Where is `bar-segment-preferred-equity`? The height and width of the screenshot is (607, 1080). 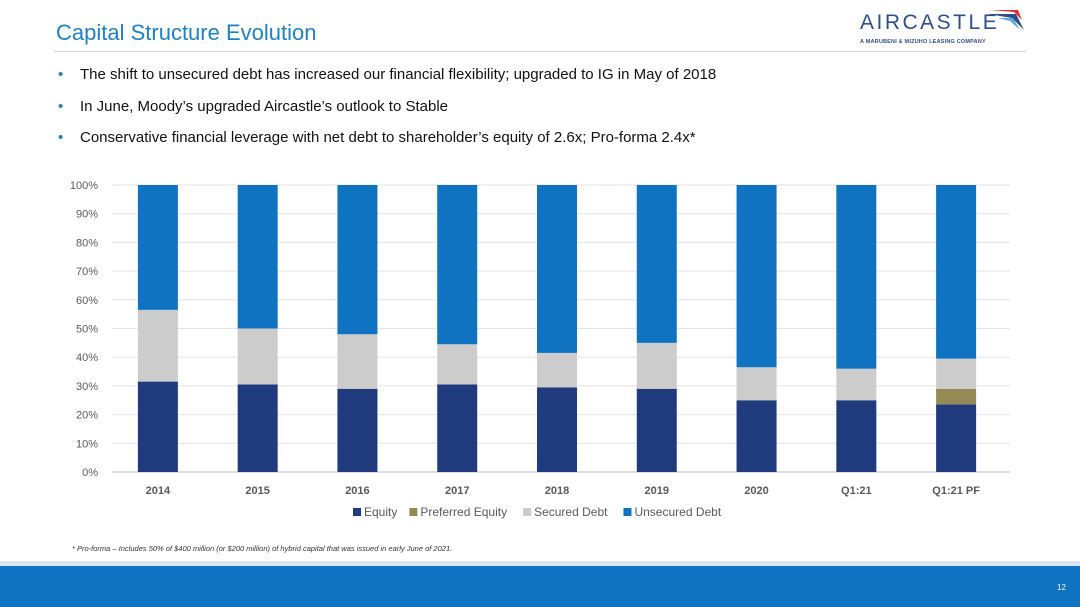 bar-segment-preferred-equity is located at coordinates (956, 396).